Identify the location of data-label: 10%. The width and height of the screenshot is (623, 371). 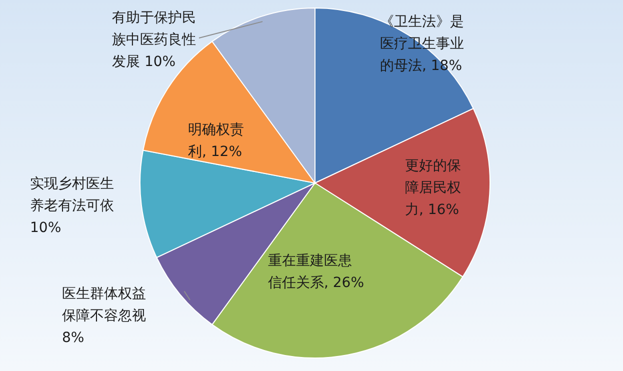
(46, 228).